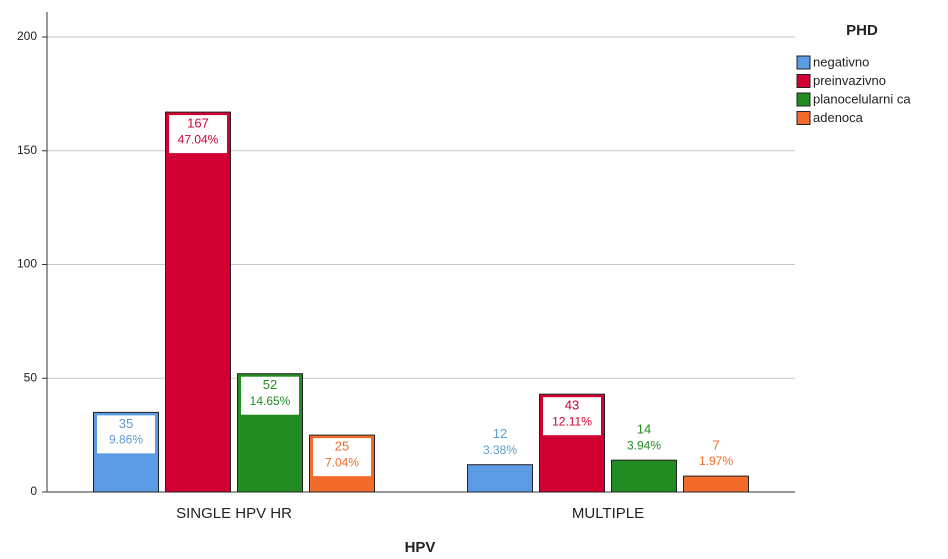 Image resolution: width=948 pixels, height=559 pixels. Describe the element at coordinates (420, 547) in the screenshot. I see `x-axis-label: HPV` at that location.